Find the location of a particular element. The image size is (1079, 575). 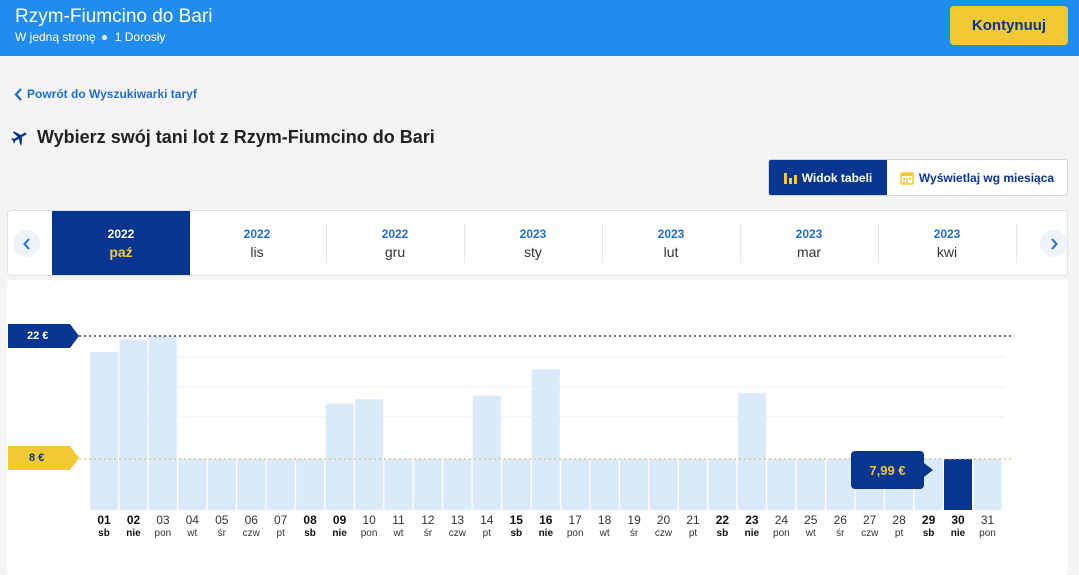

month-tab-0: 2022 paź is located at coordinates (121, 243).